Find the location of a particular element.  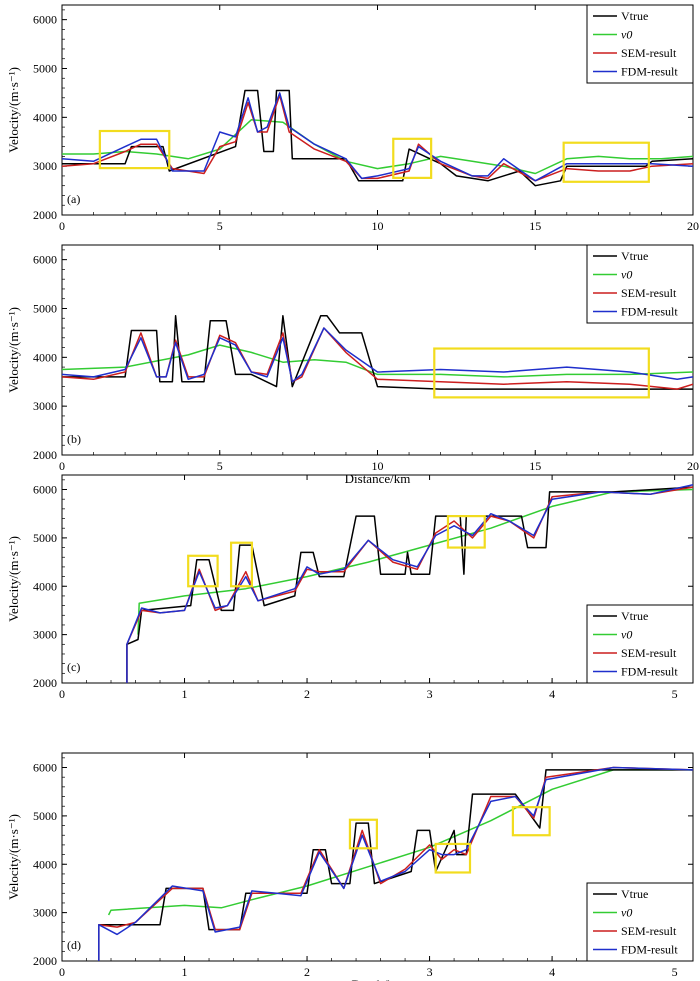

panel-b-y-axis-label: Velocity/(m·s⁻¹) is located at coordinates (13, 350).